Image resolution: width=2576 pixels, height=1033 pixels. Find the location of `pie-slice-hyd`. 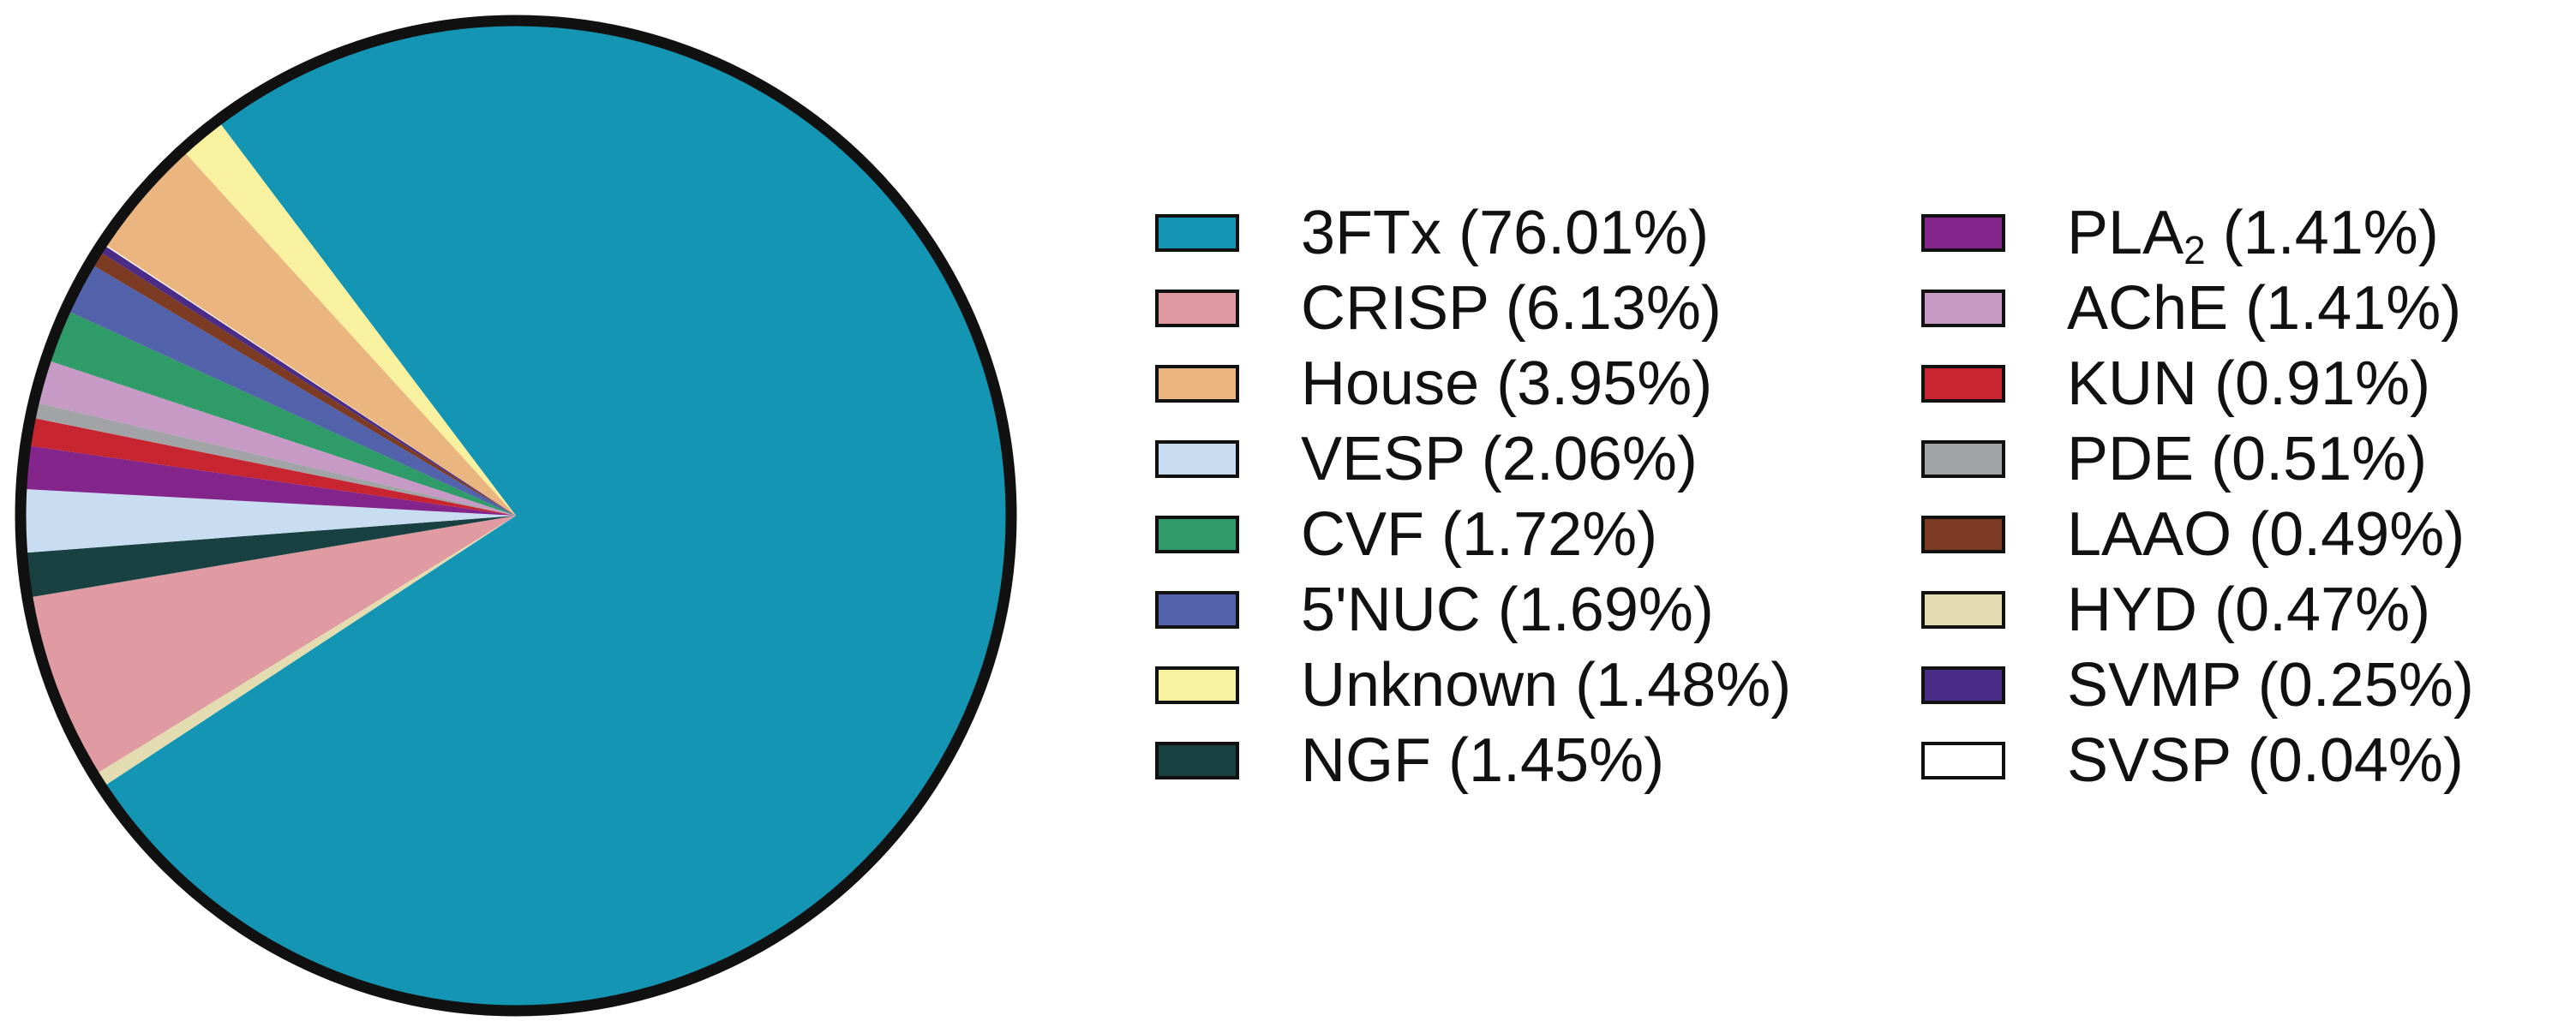

pie-slice-hyd is located at coordinates (304, 652).